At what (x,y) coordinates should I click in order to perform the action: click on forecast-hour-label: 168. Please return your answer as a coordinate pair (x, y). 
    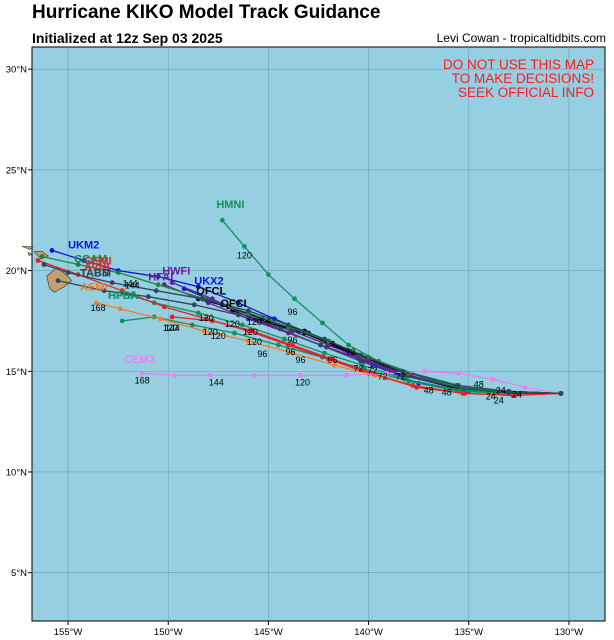
    Looking at the image, I should click on (142, 380).